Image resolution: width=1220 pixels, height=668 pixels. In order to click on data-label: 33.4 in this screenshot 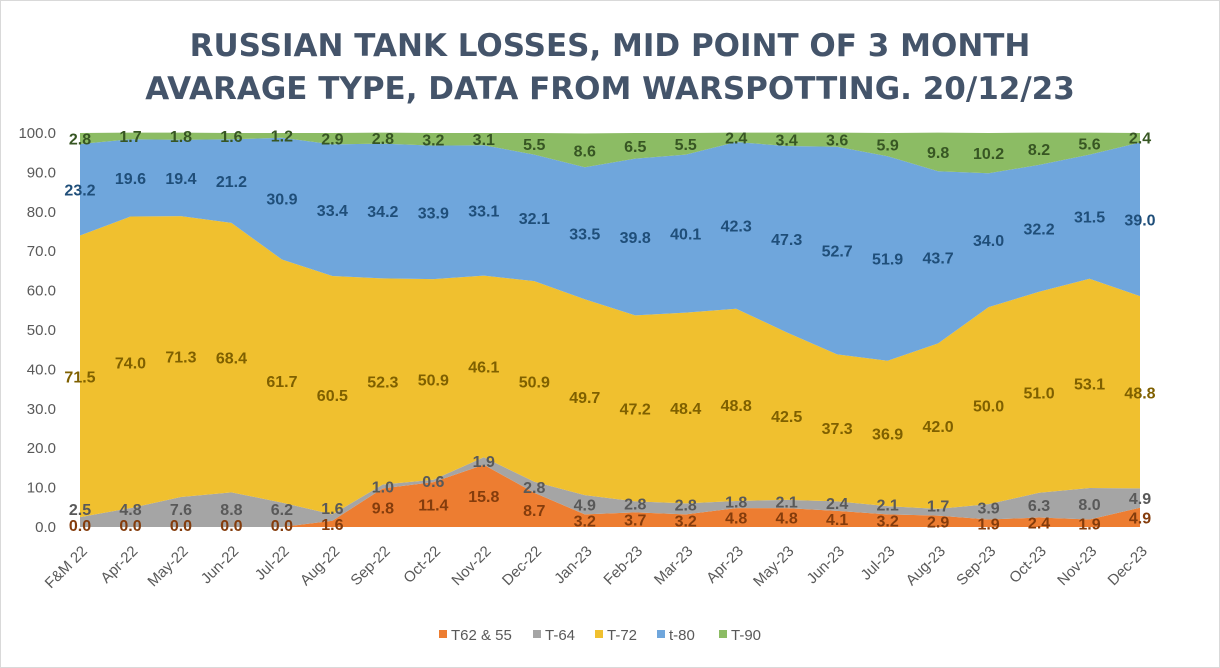, I will do `click(332, 211)`.